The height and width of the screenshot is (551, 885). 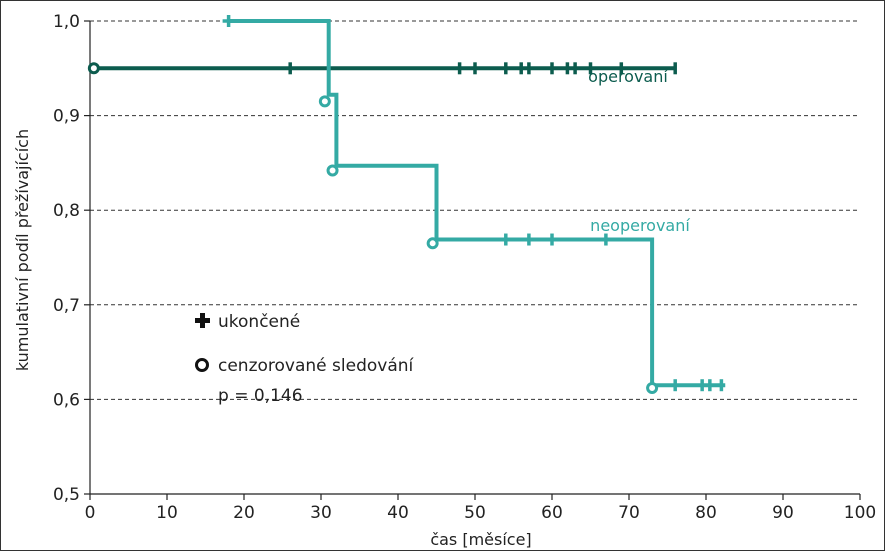 I want to click on x-tick-label: 100, so click(x=860, y=513).